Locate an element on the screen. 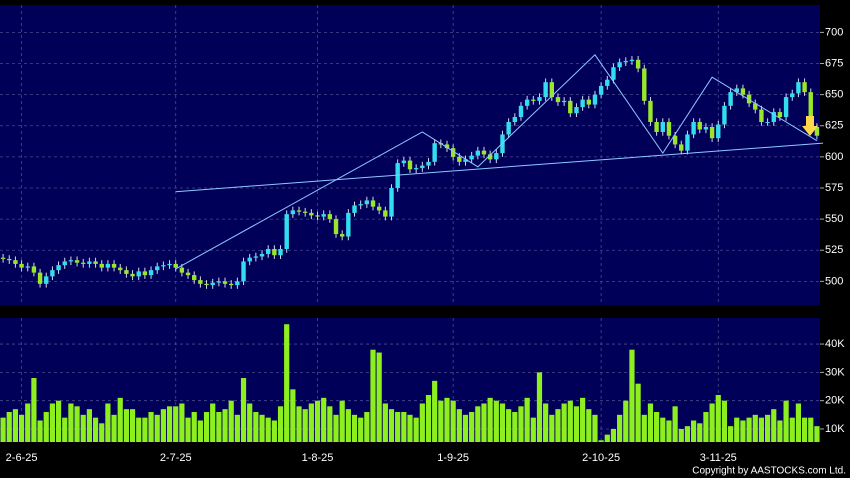  y-tick-label: 675 is located at coordinates (834, 63).